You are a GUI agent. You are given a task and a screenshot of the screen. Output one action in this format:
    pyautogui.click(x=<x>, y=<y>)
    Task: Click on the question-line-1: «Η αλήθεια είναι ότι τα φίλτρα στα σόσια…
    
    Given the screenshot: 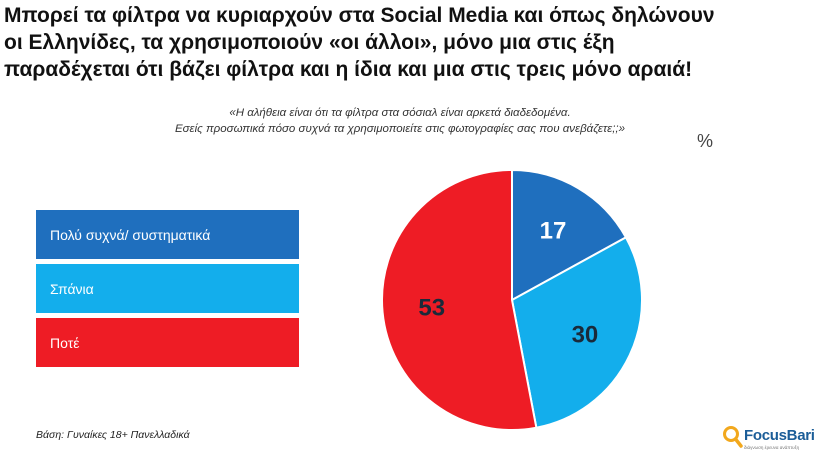 What is the action you would take?
    pyautogui.click(x=400, y=113)
    